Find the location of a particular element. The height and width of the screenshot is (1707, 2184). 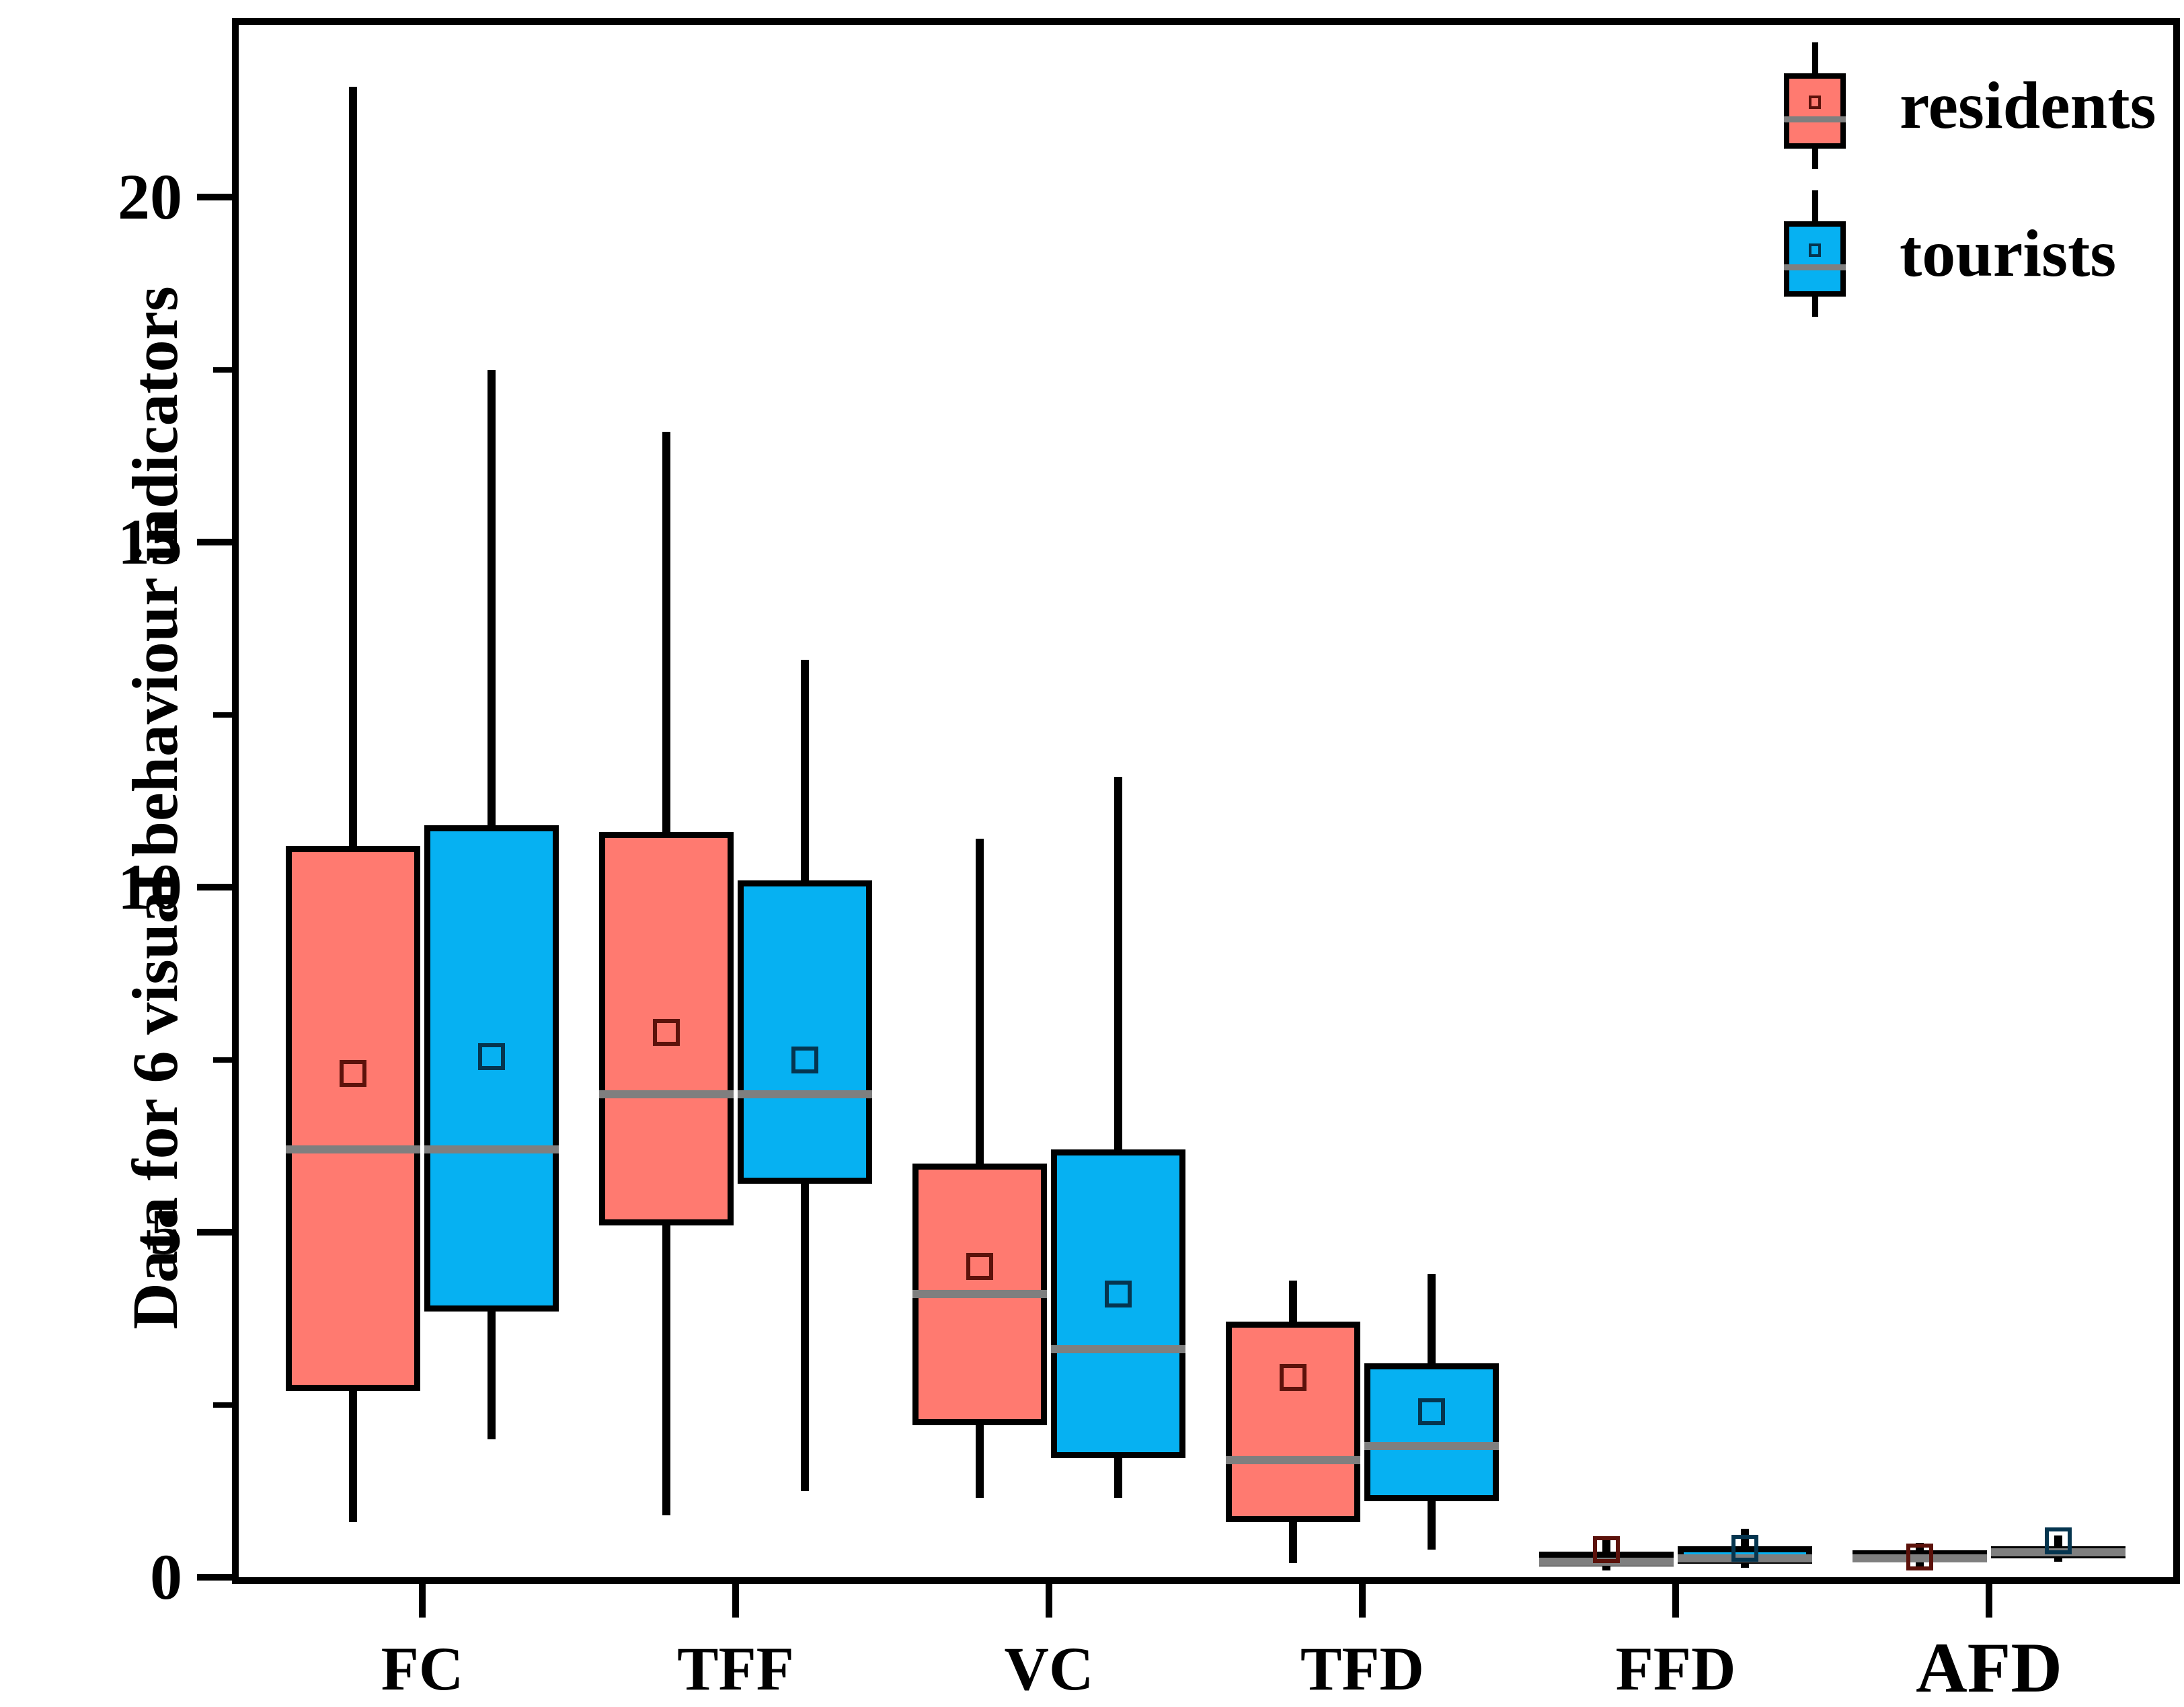

box-residents-TFF is located at coordinates (667, 1028).